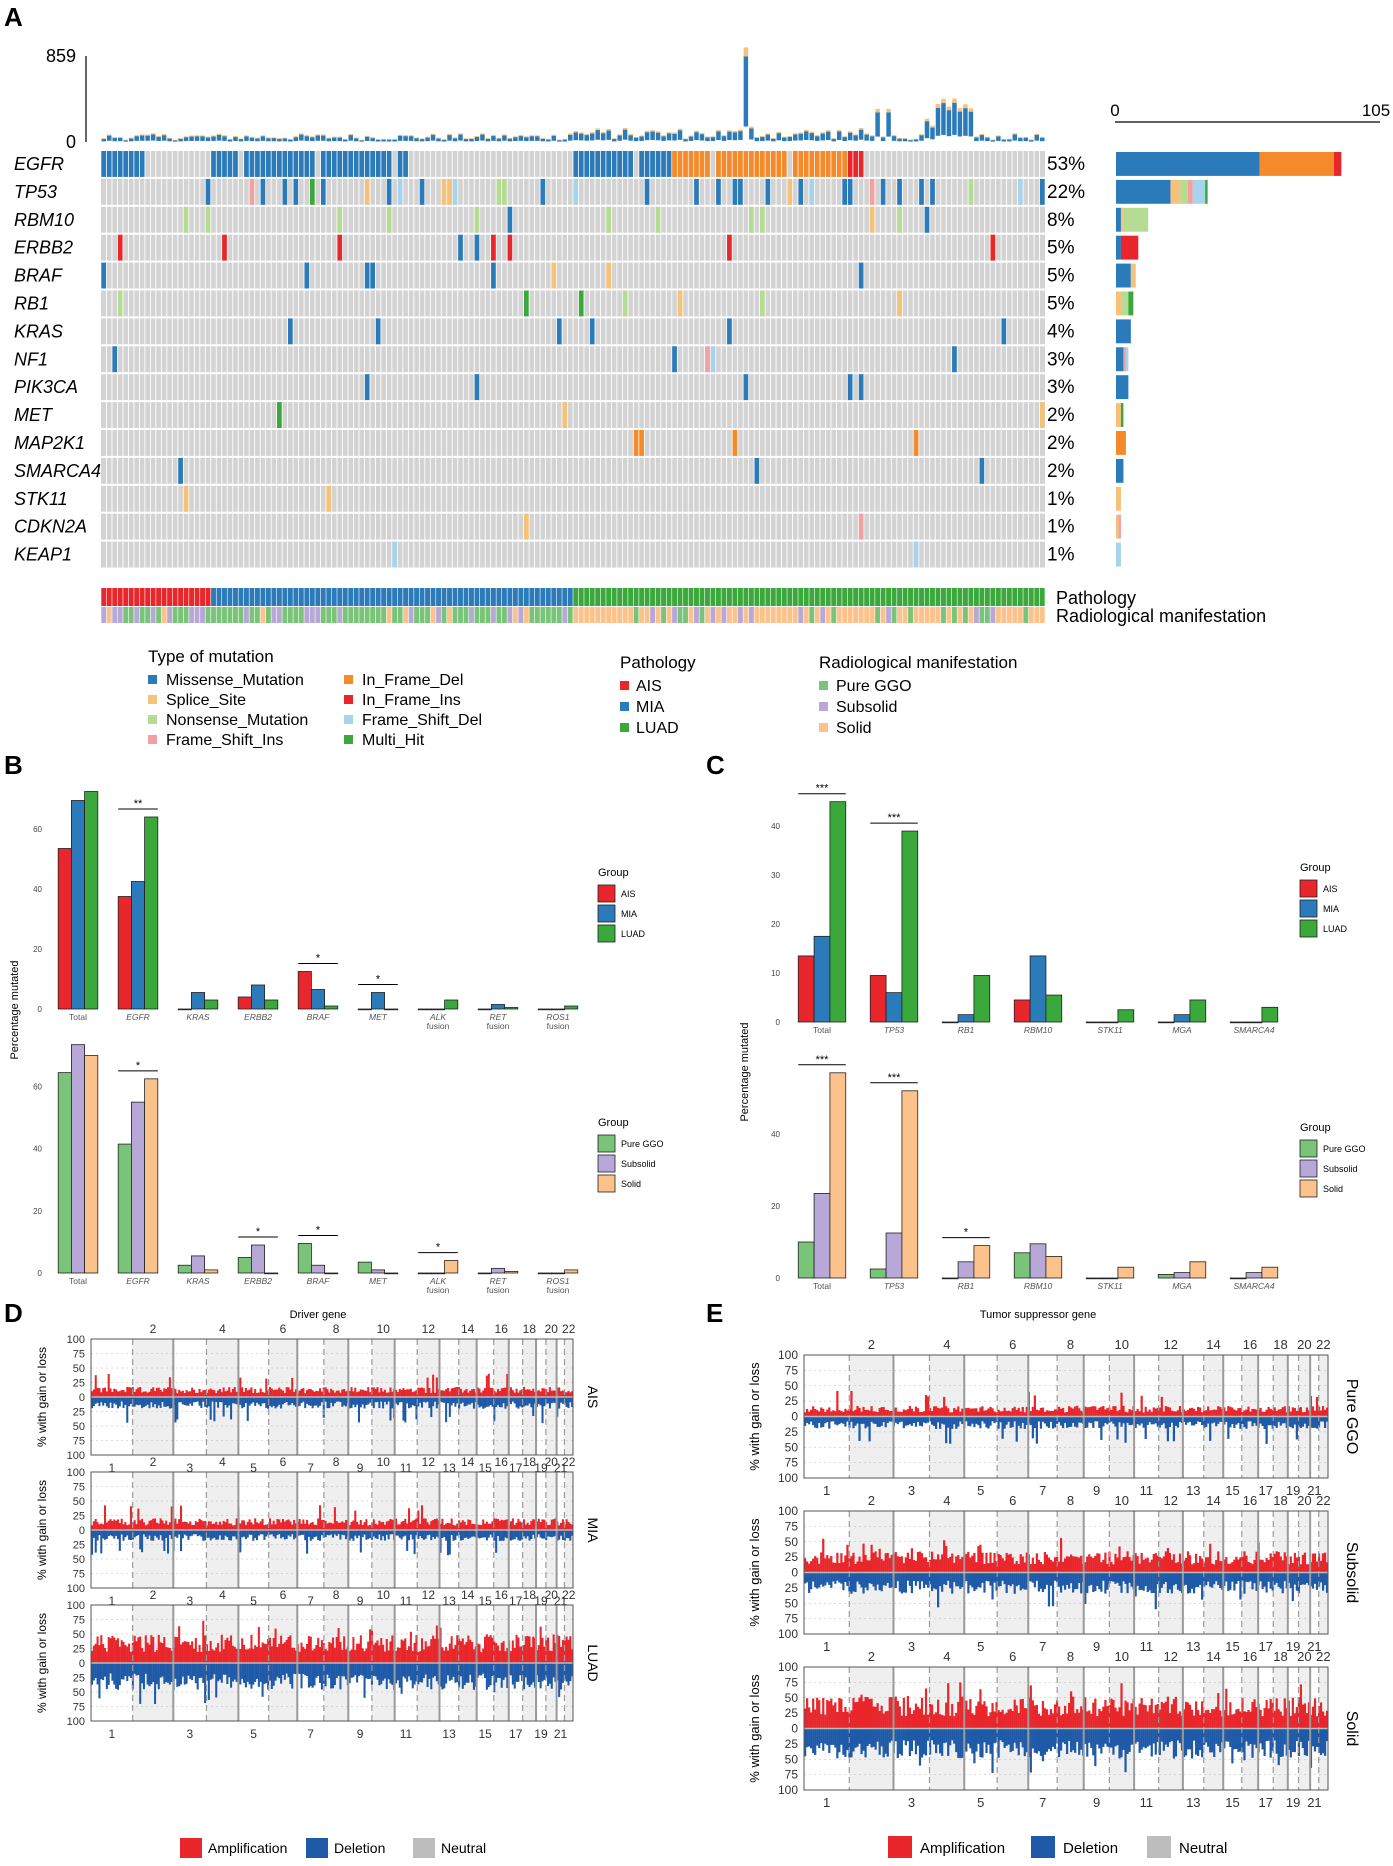 Image resolution: width=1393 pixels, height=1866 pixels. I want to click on legend-title-pathology: Pathology, so click(658, 662).